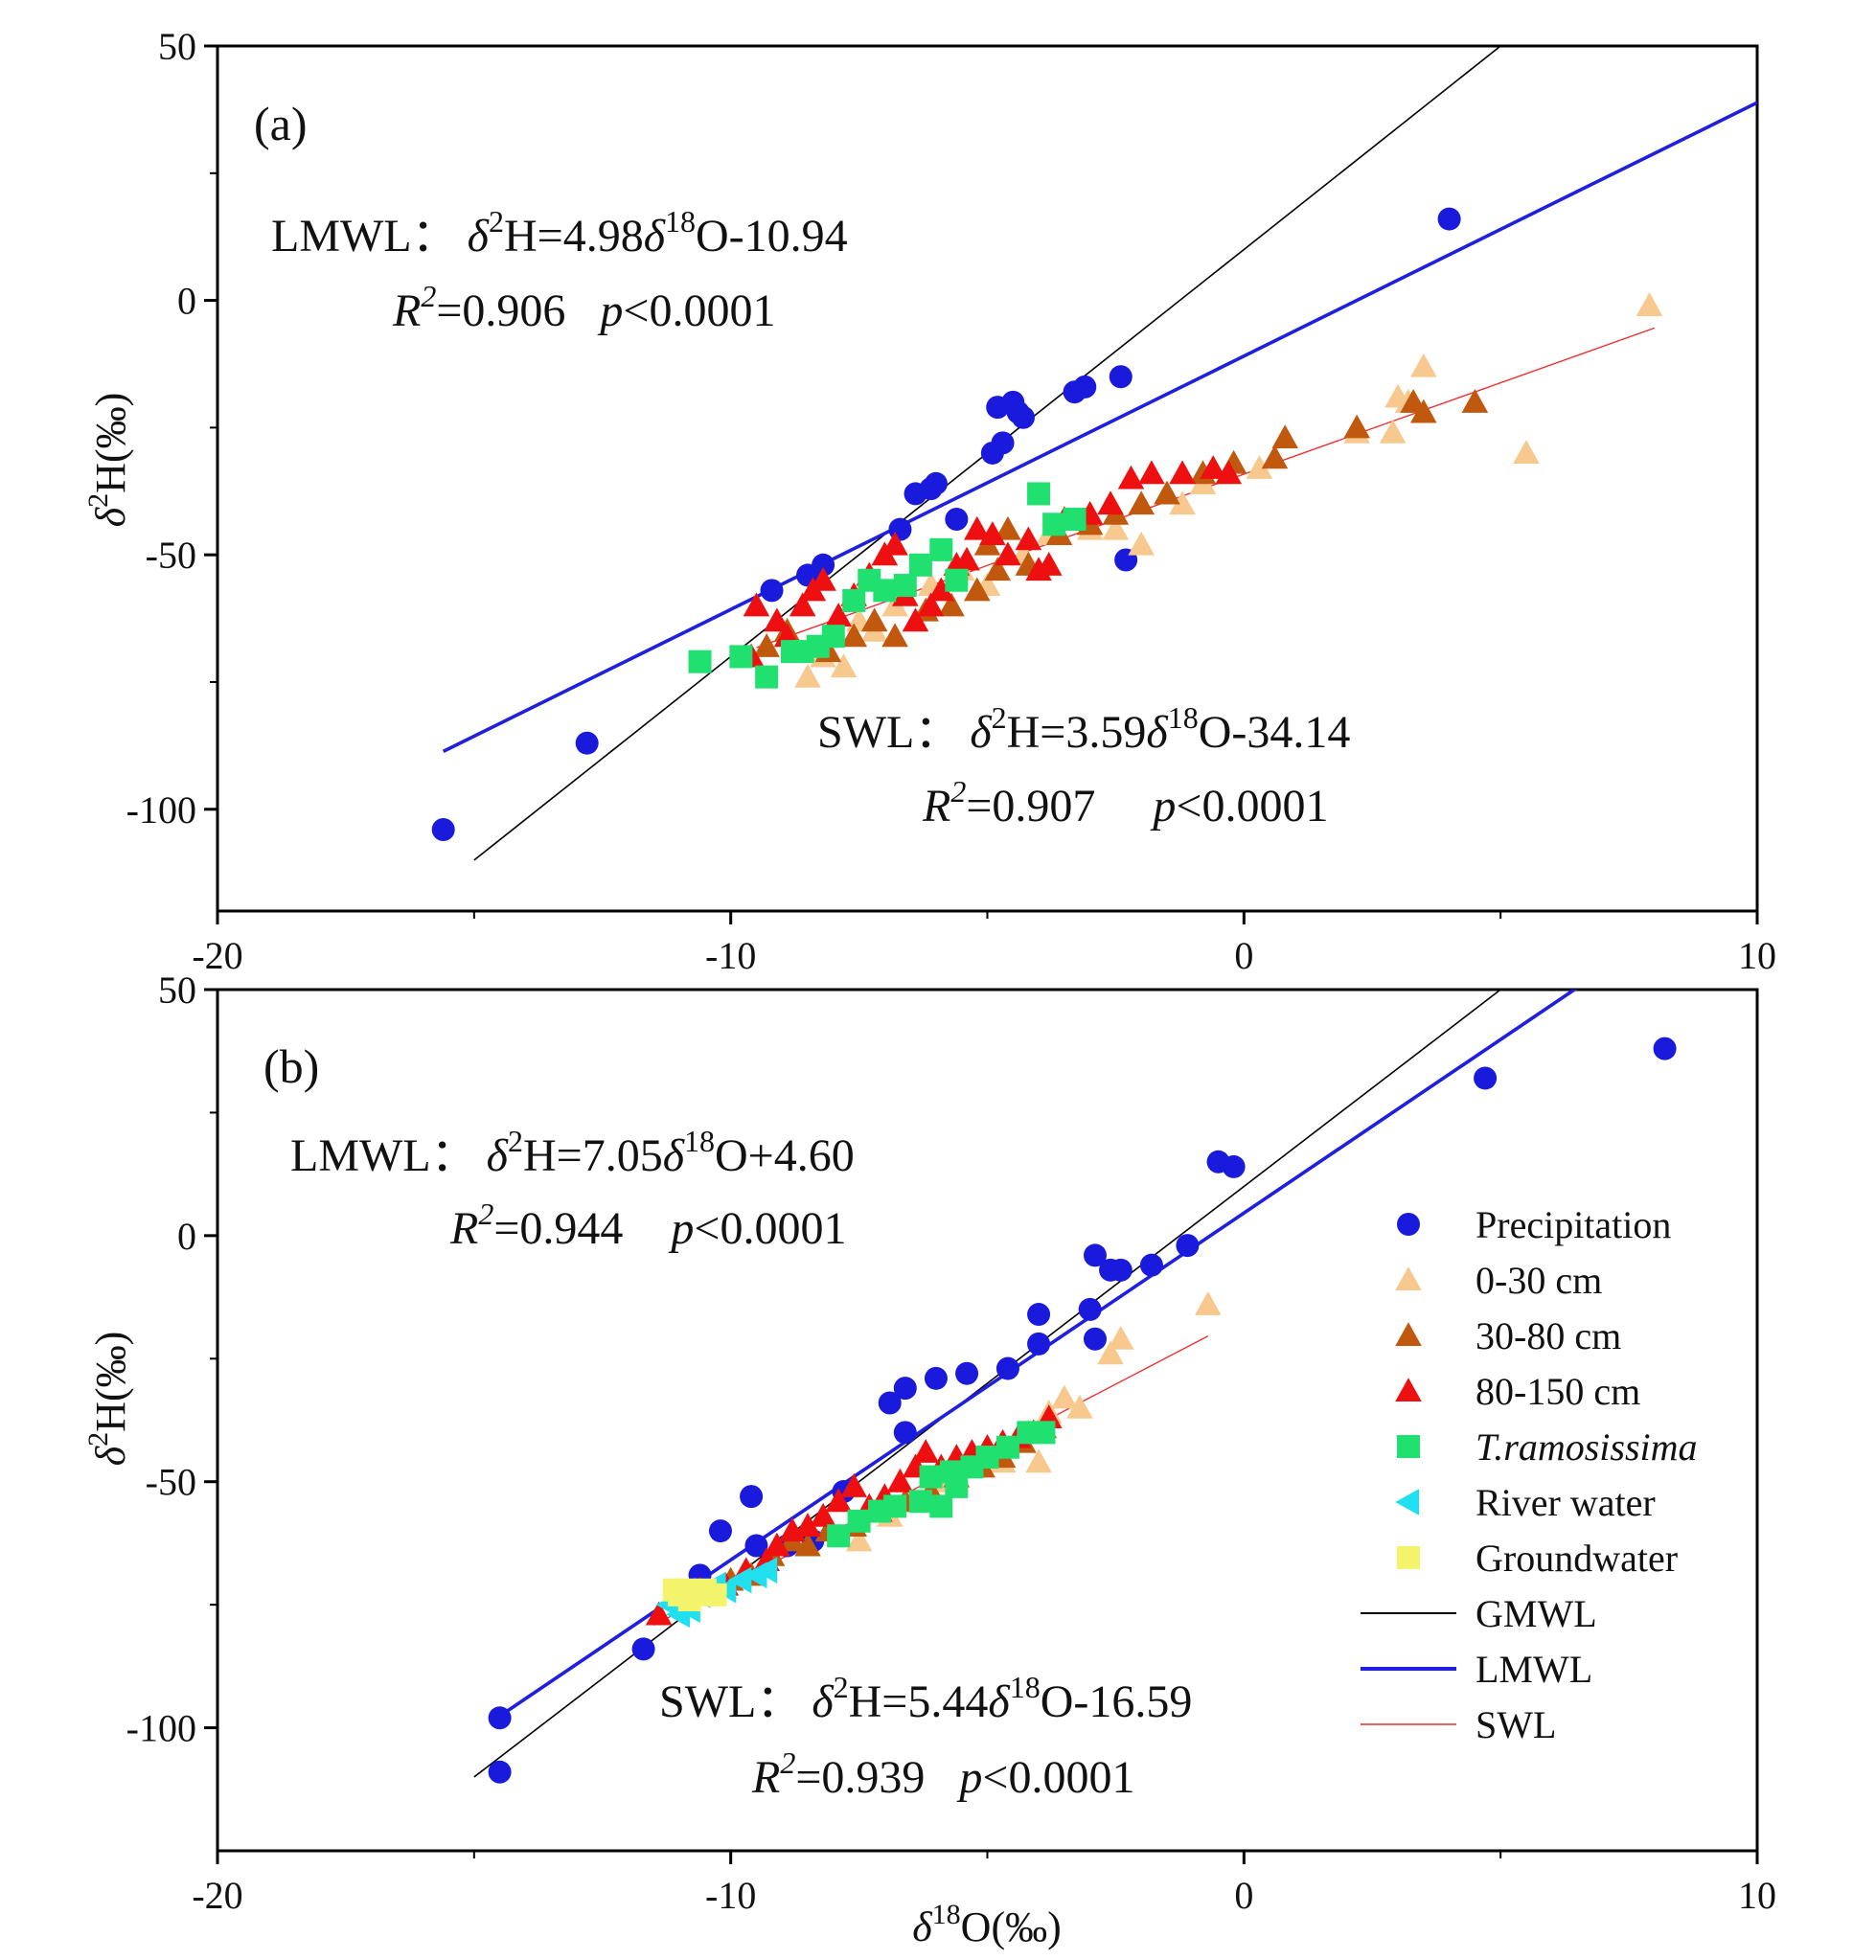  What do you see at coordinates (186, 301) in the screenshot?
I see `panel-a-y-tick-label: 0` at bounding box center [186, 301].